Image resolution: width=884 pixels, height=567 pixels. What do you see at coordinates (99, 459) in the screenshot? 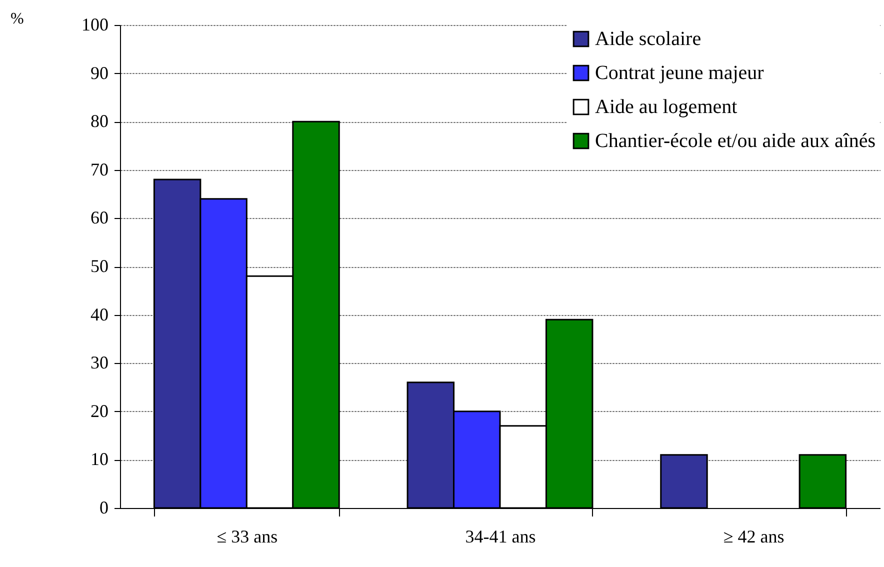
I see `y-tick-label: 10` at bounding box center [99, 459].